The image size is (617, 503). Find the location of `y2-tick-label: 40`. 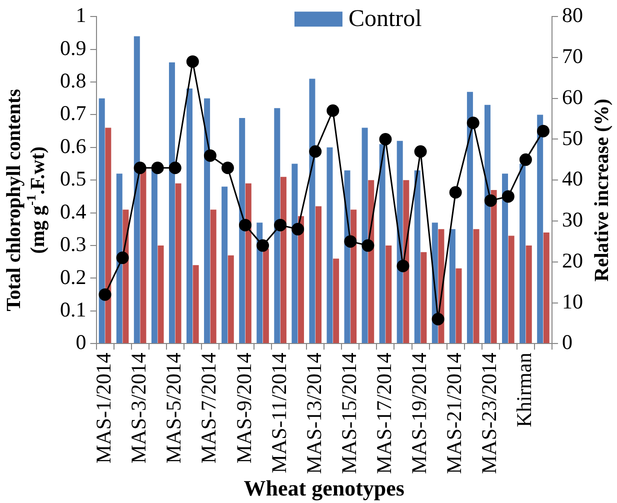

y2-tick-label: 40 is located at coordinates (572, 178).